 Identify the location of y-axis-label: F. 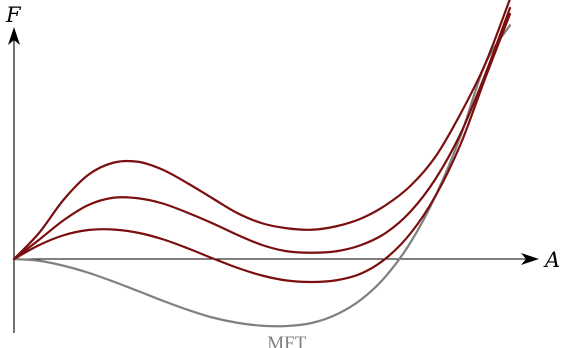
(13, 15).